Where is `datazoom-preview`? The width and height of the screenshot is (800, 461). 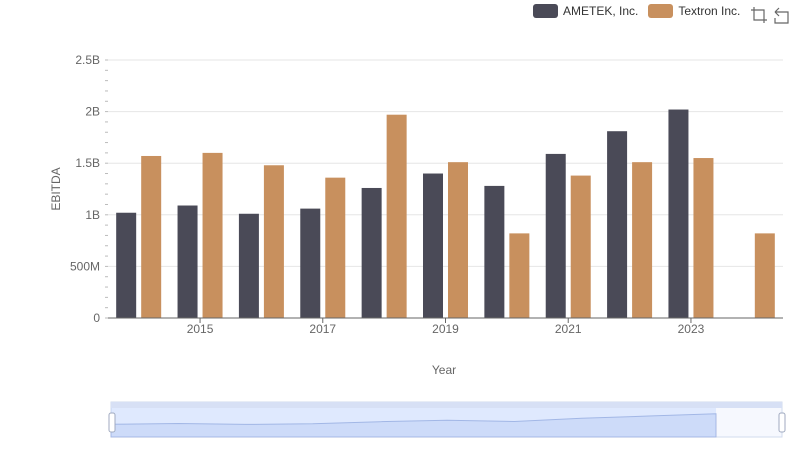
datazoom-preview is located at coordinates (413, 425).